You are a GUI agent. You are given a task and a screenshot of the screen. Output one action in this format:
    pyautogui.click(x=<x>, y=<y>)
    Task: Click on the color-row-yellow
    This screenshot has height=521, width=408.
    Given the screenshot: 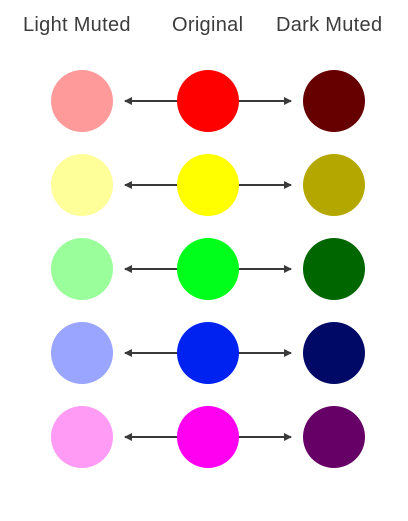 What is the action you would take?
    pyautogui.click(x=208, y=185)
    